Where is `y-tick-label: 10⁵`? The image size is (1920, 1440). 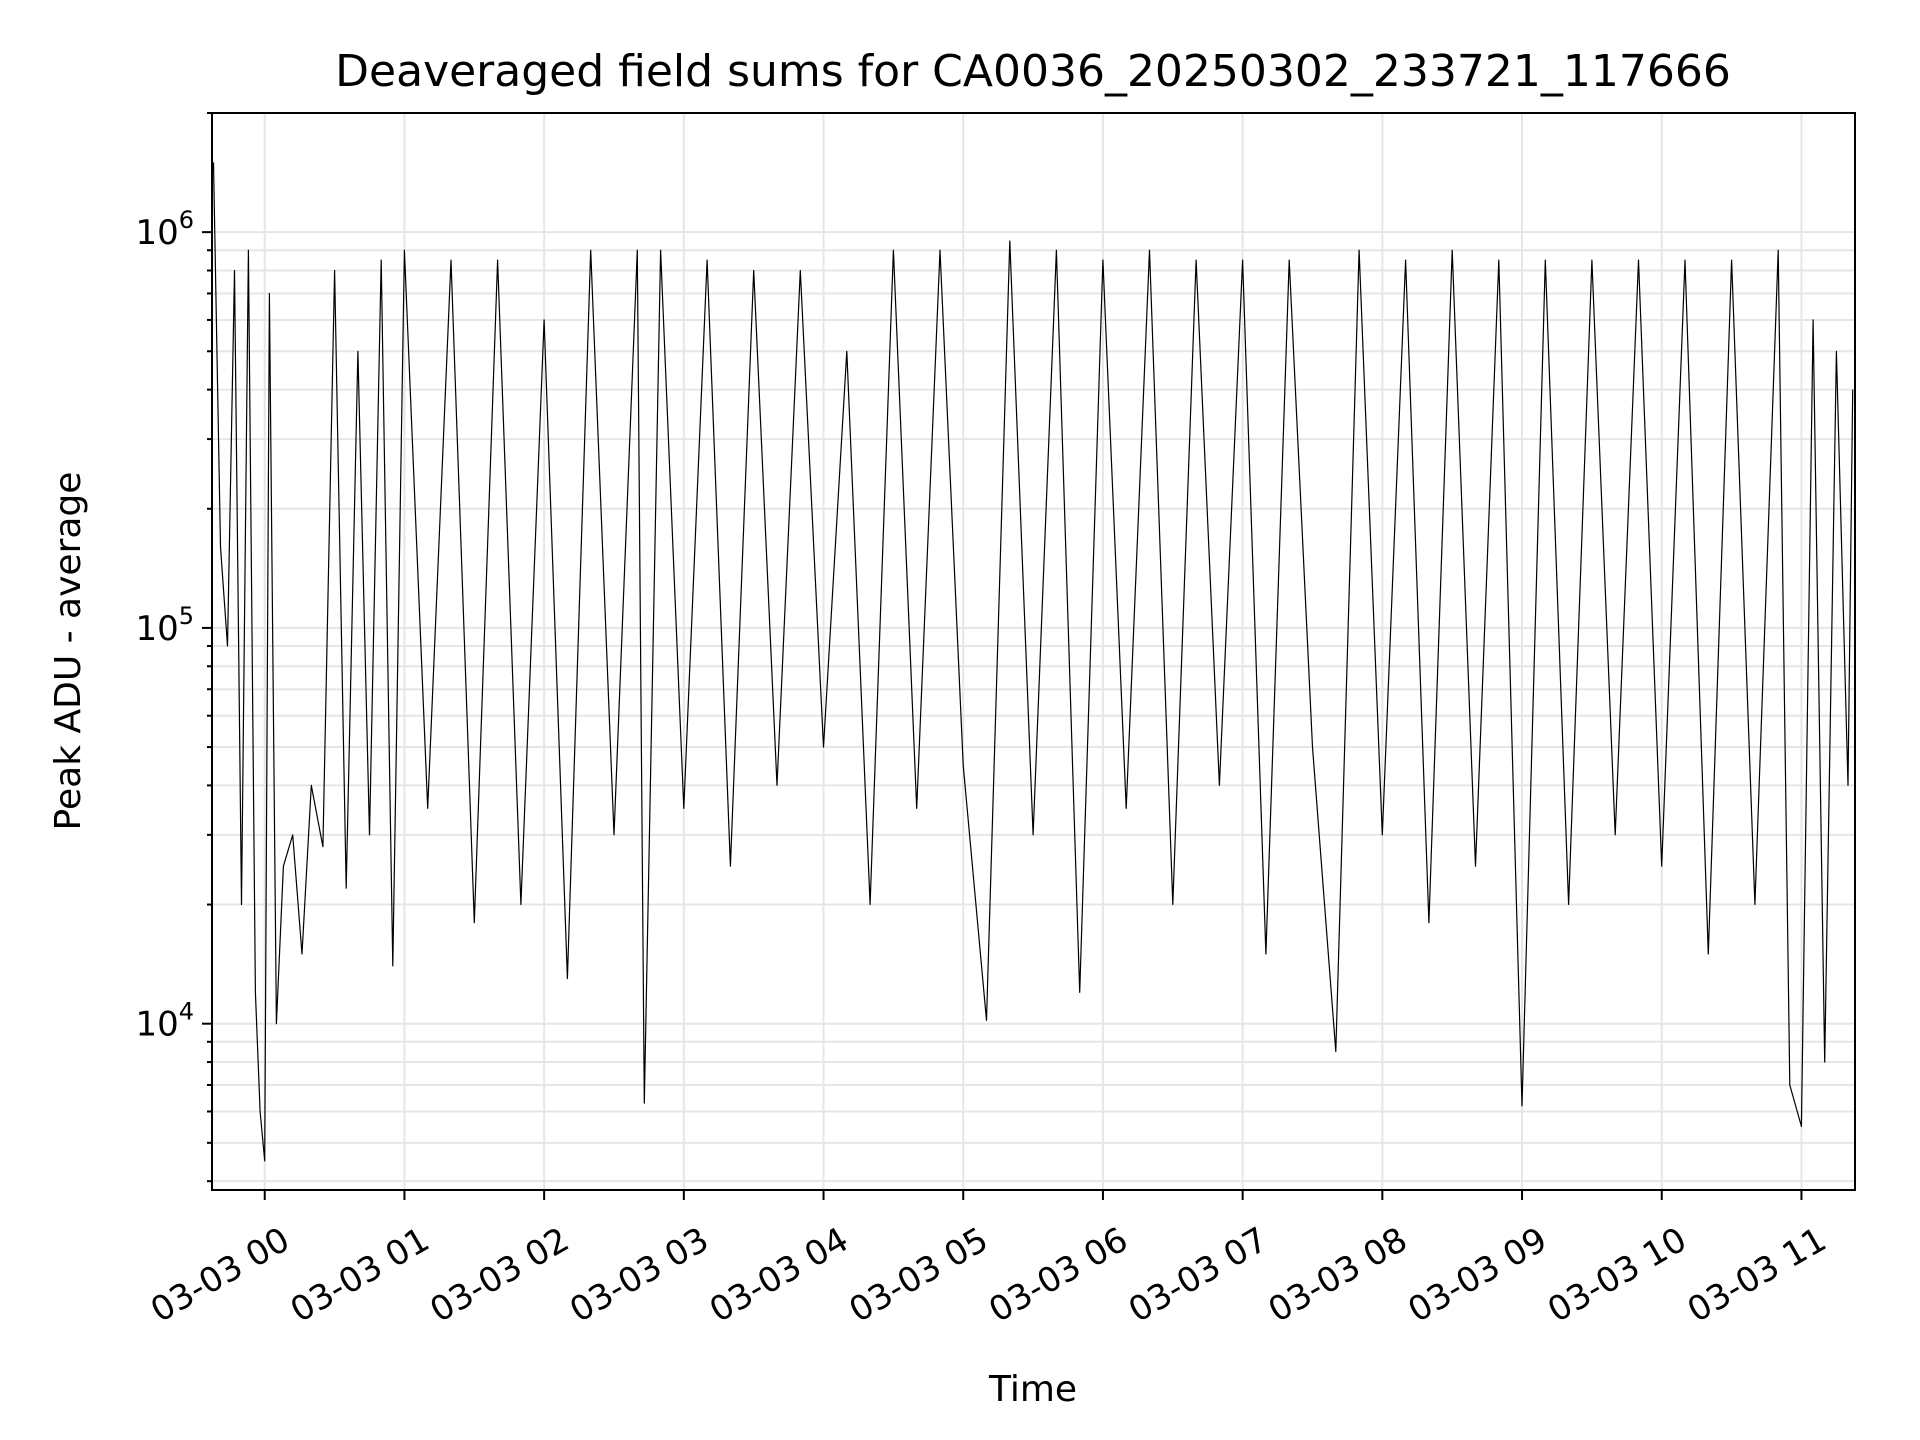 y-tick-label: 10⁵ is located at coordinates (164, 625).